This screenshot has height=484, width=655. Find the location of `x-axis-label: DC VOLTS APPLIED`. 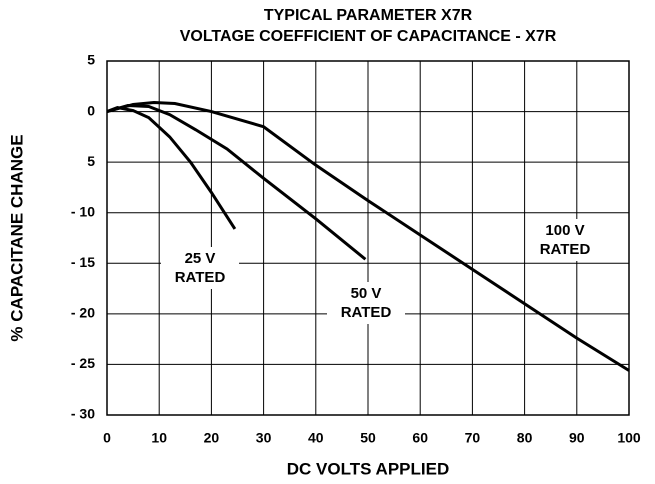

x-axis-label: DC VOLTS APPLIED is located at coordinates (368, 468).